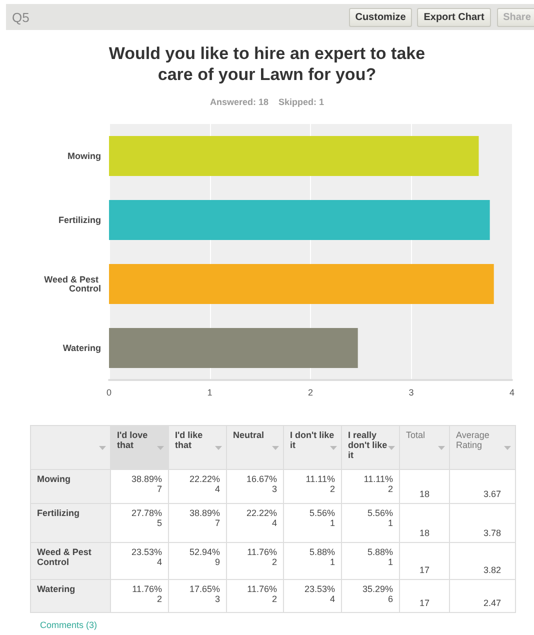 This screenshot has width=534, height=635. Describe the element at coordinates (454, 17) in the screenshot. I see `text: Export Chart` at that location.